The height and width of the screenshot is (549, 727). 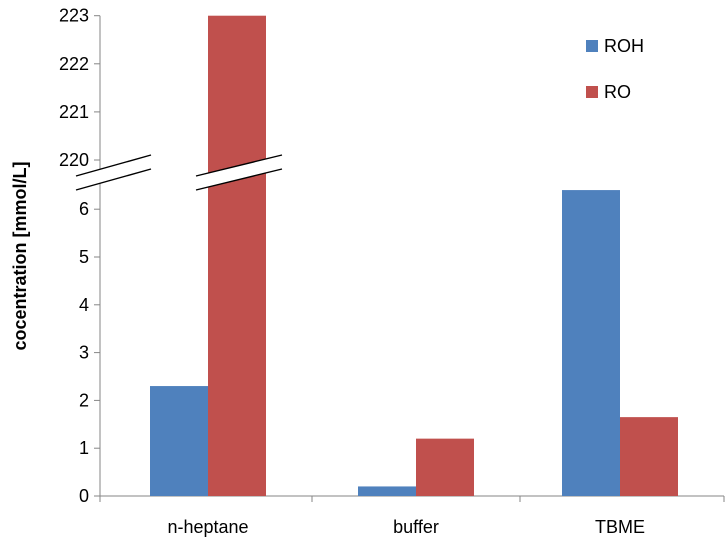 I want to click on bar-roh-n-heptane, so click(x=179, y=441).